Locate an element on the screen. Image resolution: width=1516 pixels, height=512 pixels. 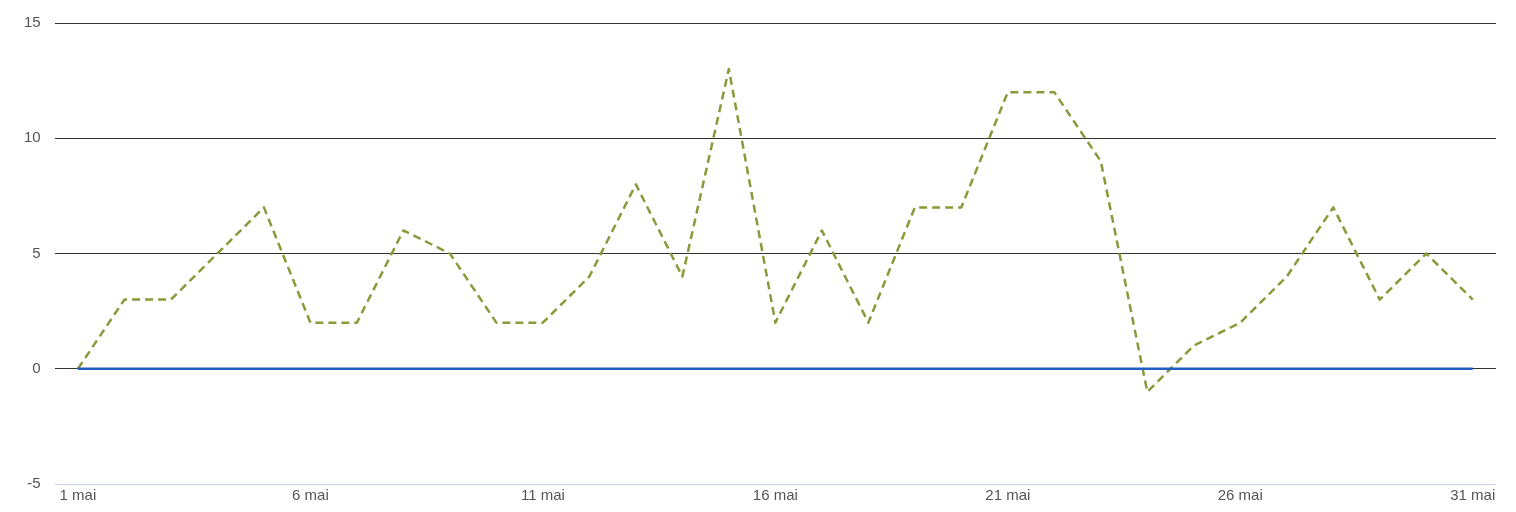
y-tick-label: 15 is located at coordinates (32, 22).